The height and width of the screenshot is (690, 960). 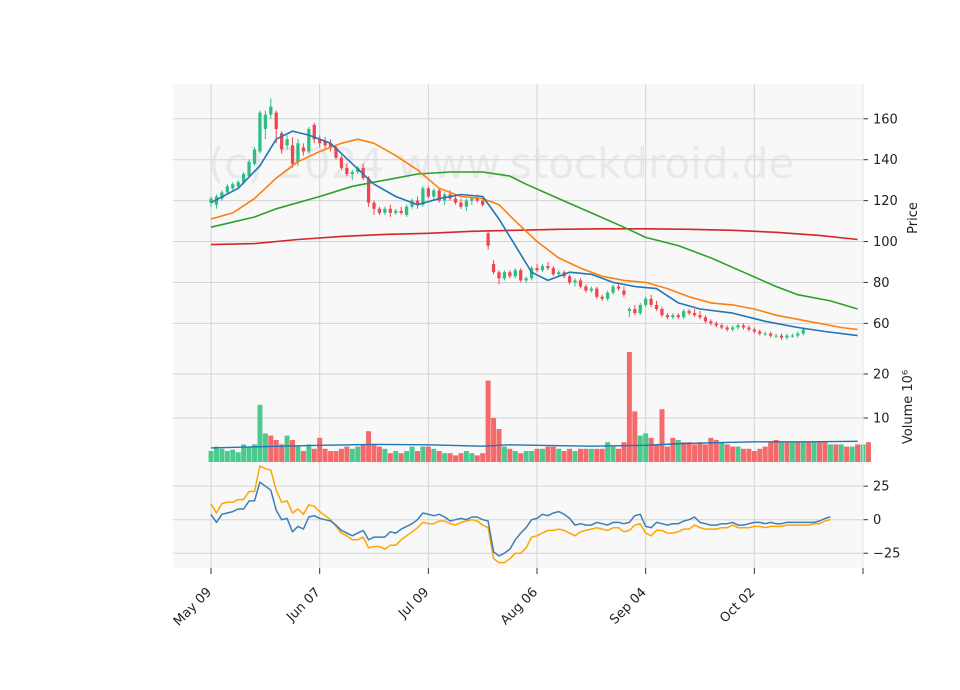 I want to click on x-tick-label: Sep 04, so click(x=628, y=606).